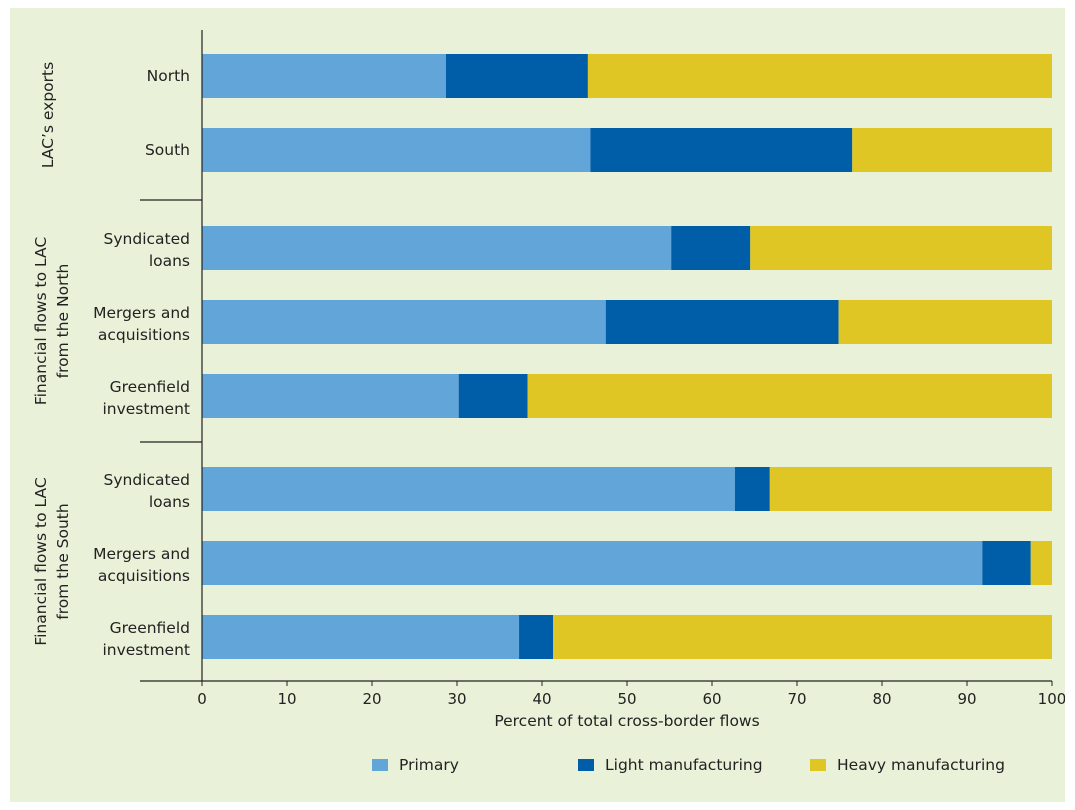 This screenshot has height=810, width=1075. I want to click on legend-label: Light manufacturing, so click(684, 765).